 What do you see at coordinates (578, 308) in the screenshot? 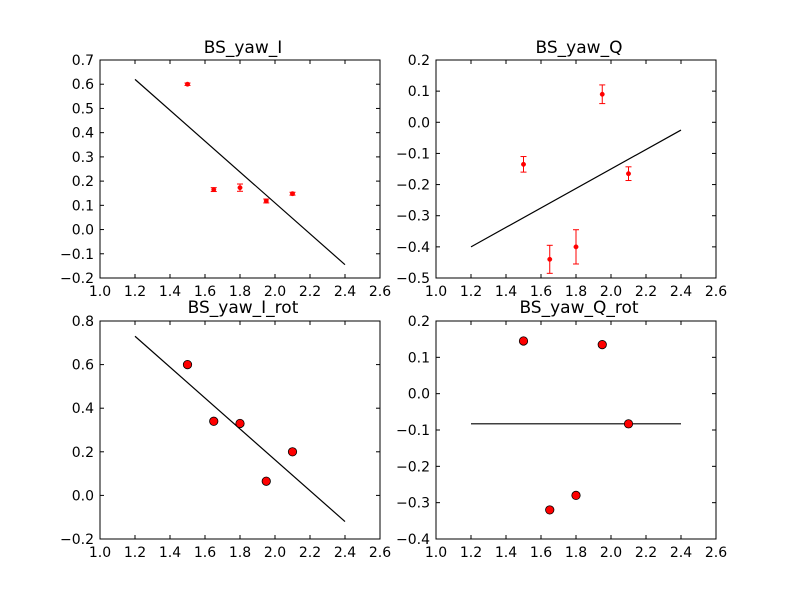
I see `subplot-title: BS_yaw_Q_rot` at bounding box center [578, 308].